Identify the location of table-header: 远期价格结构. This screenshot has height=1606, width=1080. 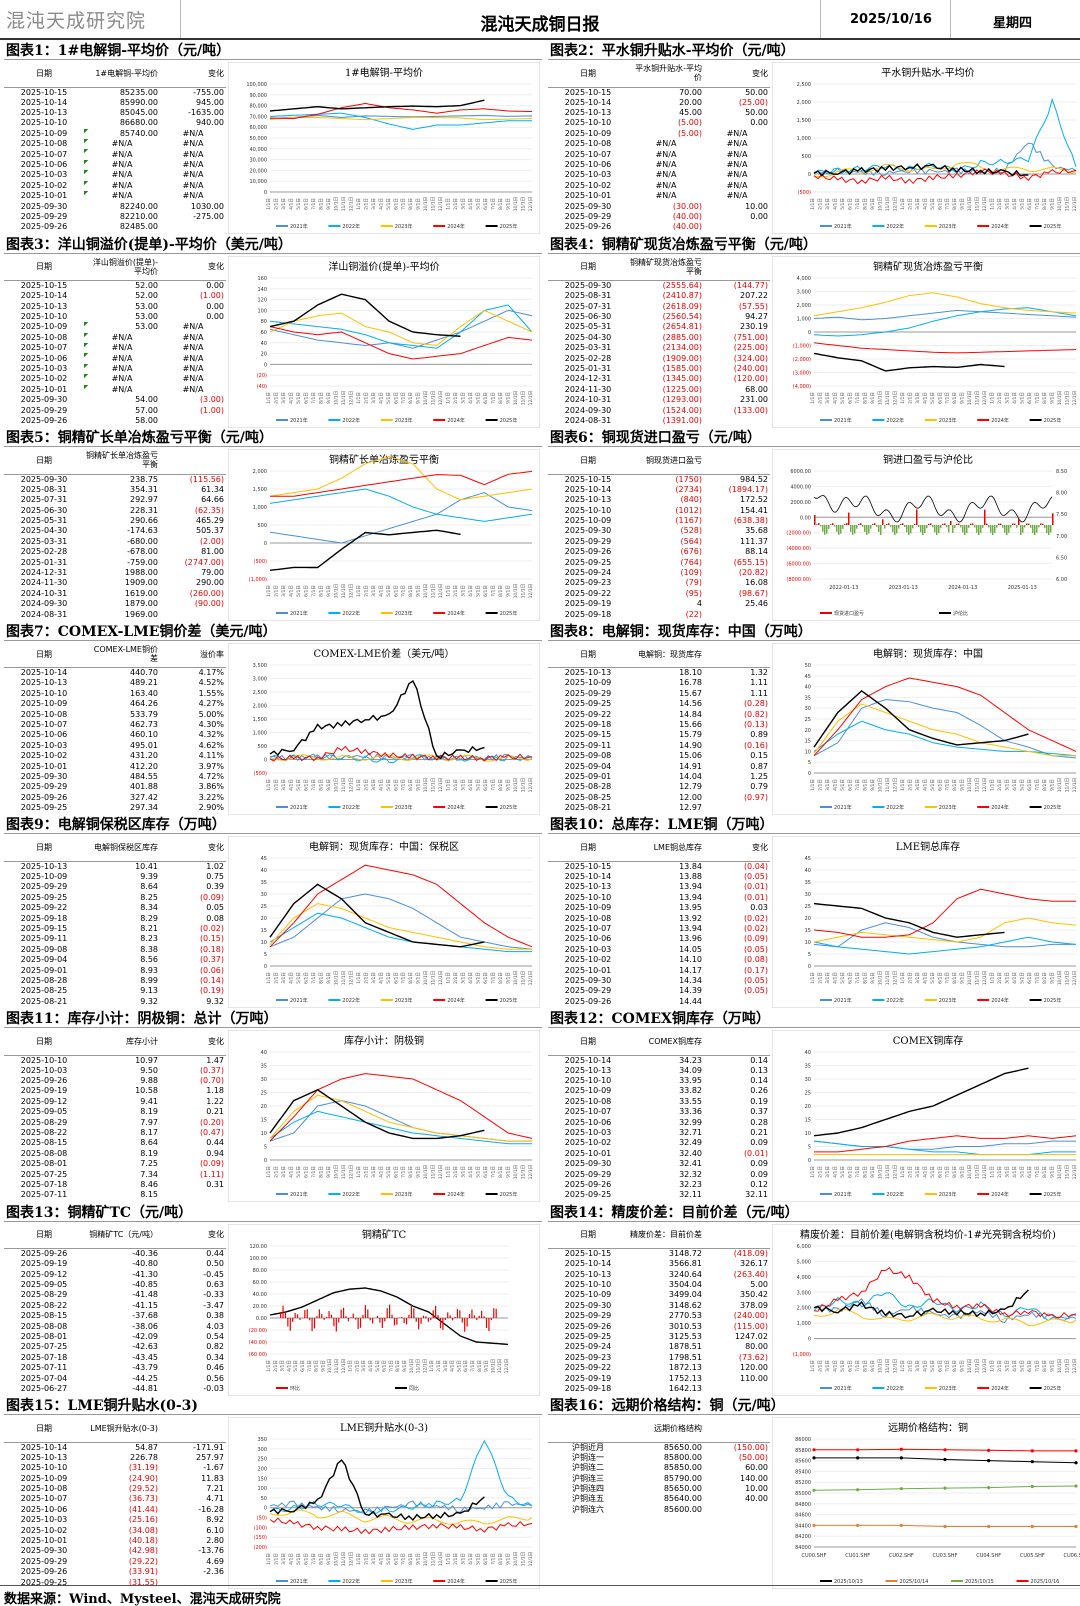
(666, 1429).